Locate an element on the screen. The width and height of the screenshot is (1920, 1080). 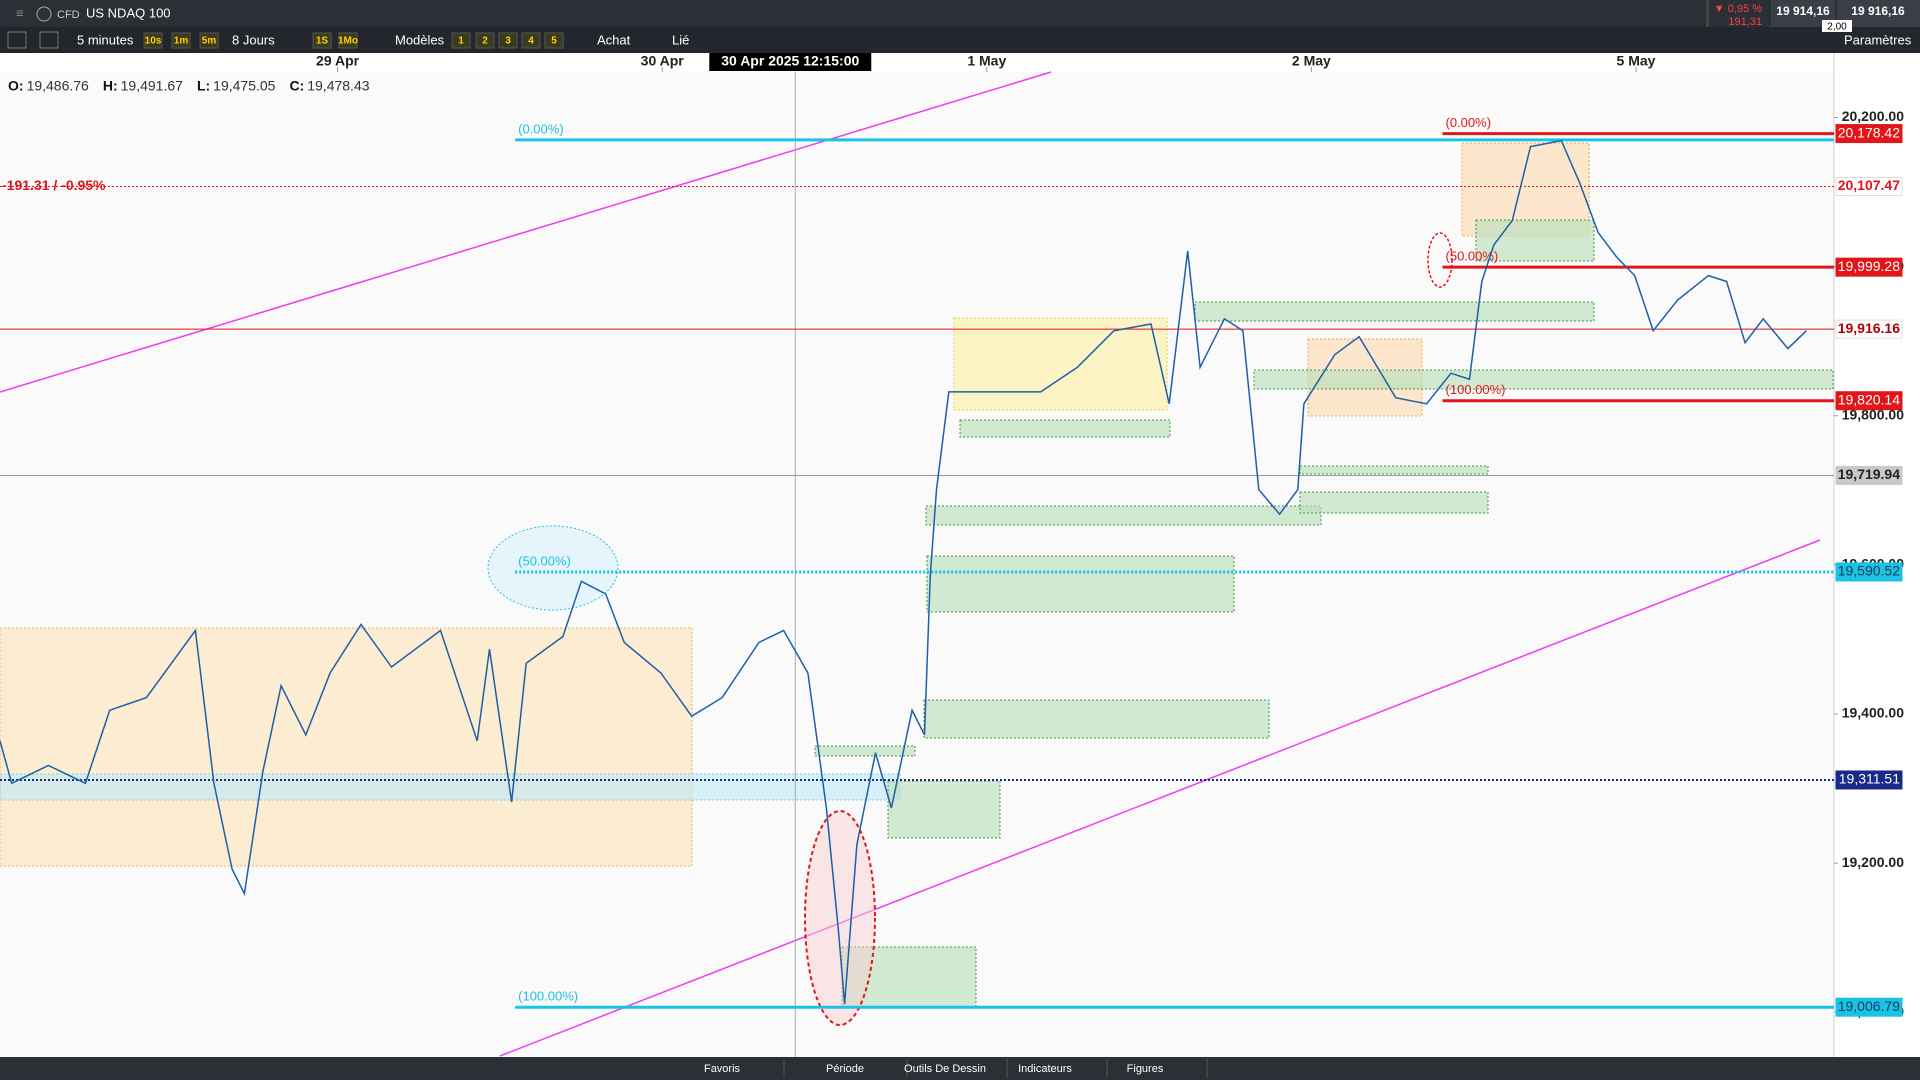
bottom-tab: Outils De Dessin is located at coordinates (945, 1069).